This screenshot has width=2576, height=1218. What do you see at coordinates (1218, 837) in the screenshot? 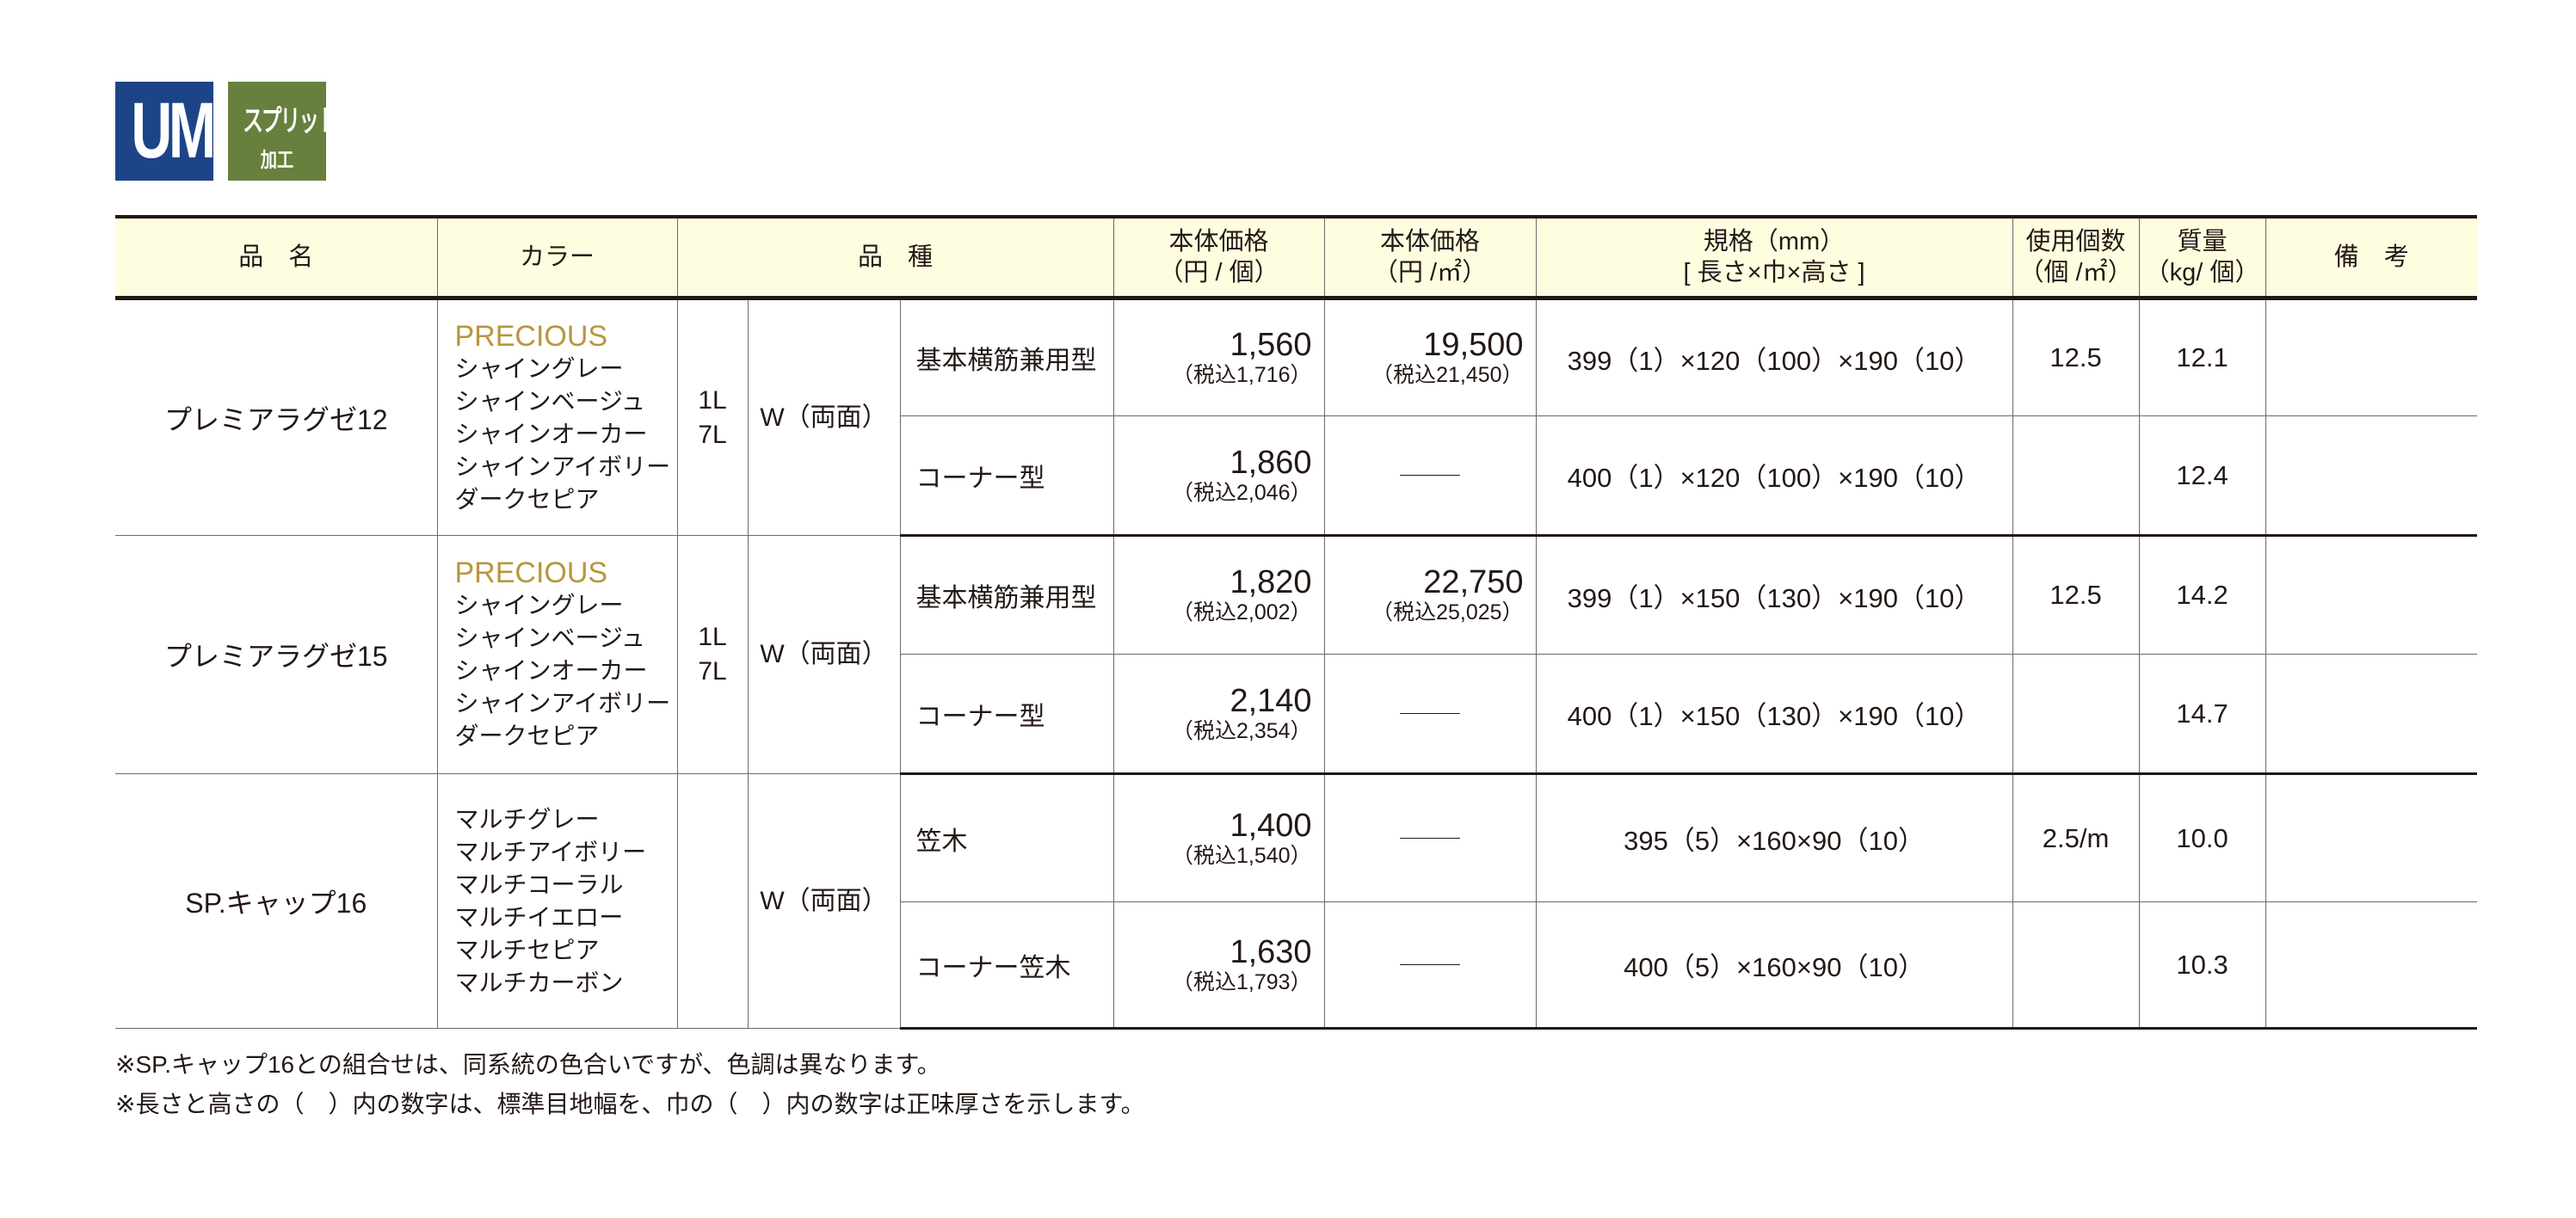
I see `unit-price: 1,400 （税込1,540）` at bounding box center [1218, 837].